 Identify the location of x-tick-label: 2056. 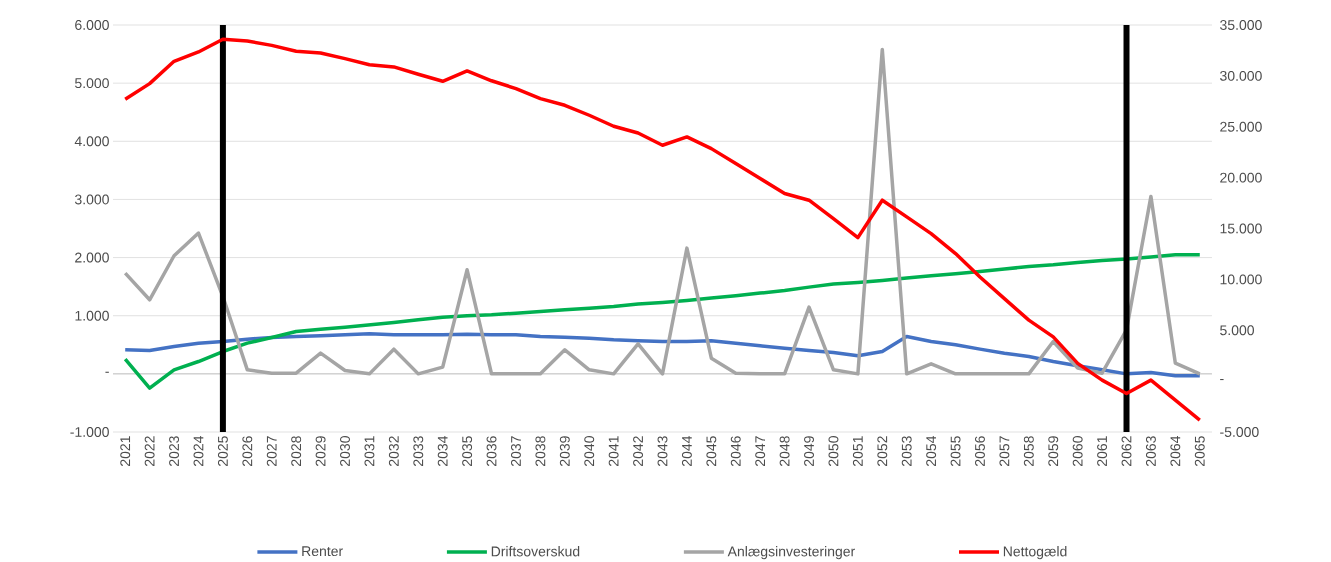
(980, 451).